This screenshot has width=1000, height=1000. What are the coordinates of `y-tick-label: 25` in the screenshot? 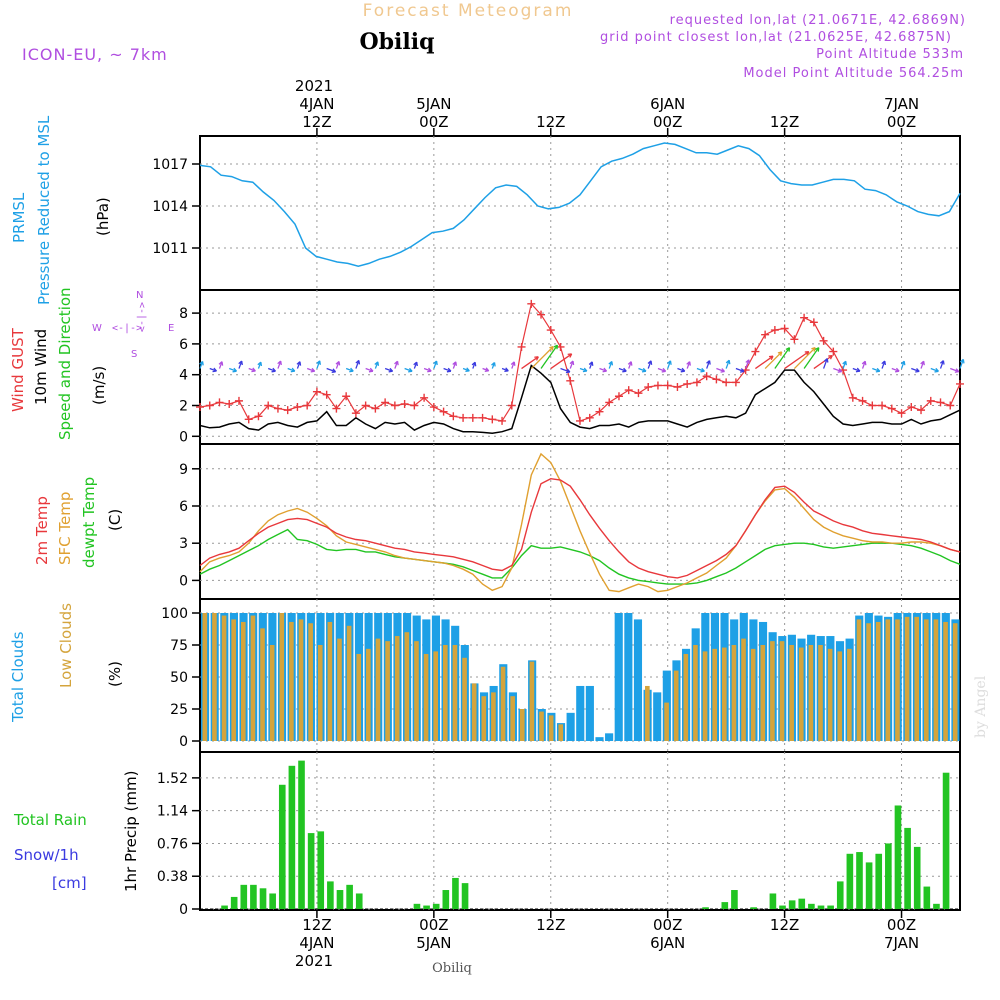 It's located at (179, 710).